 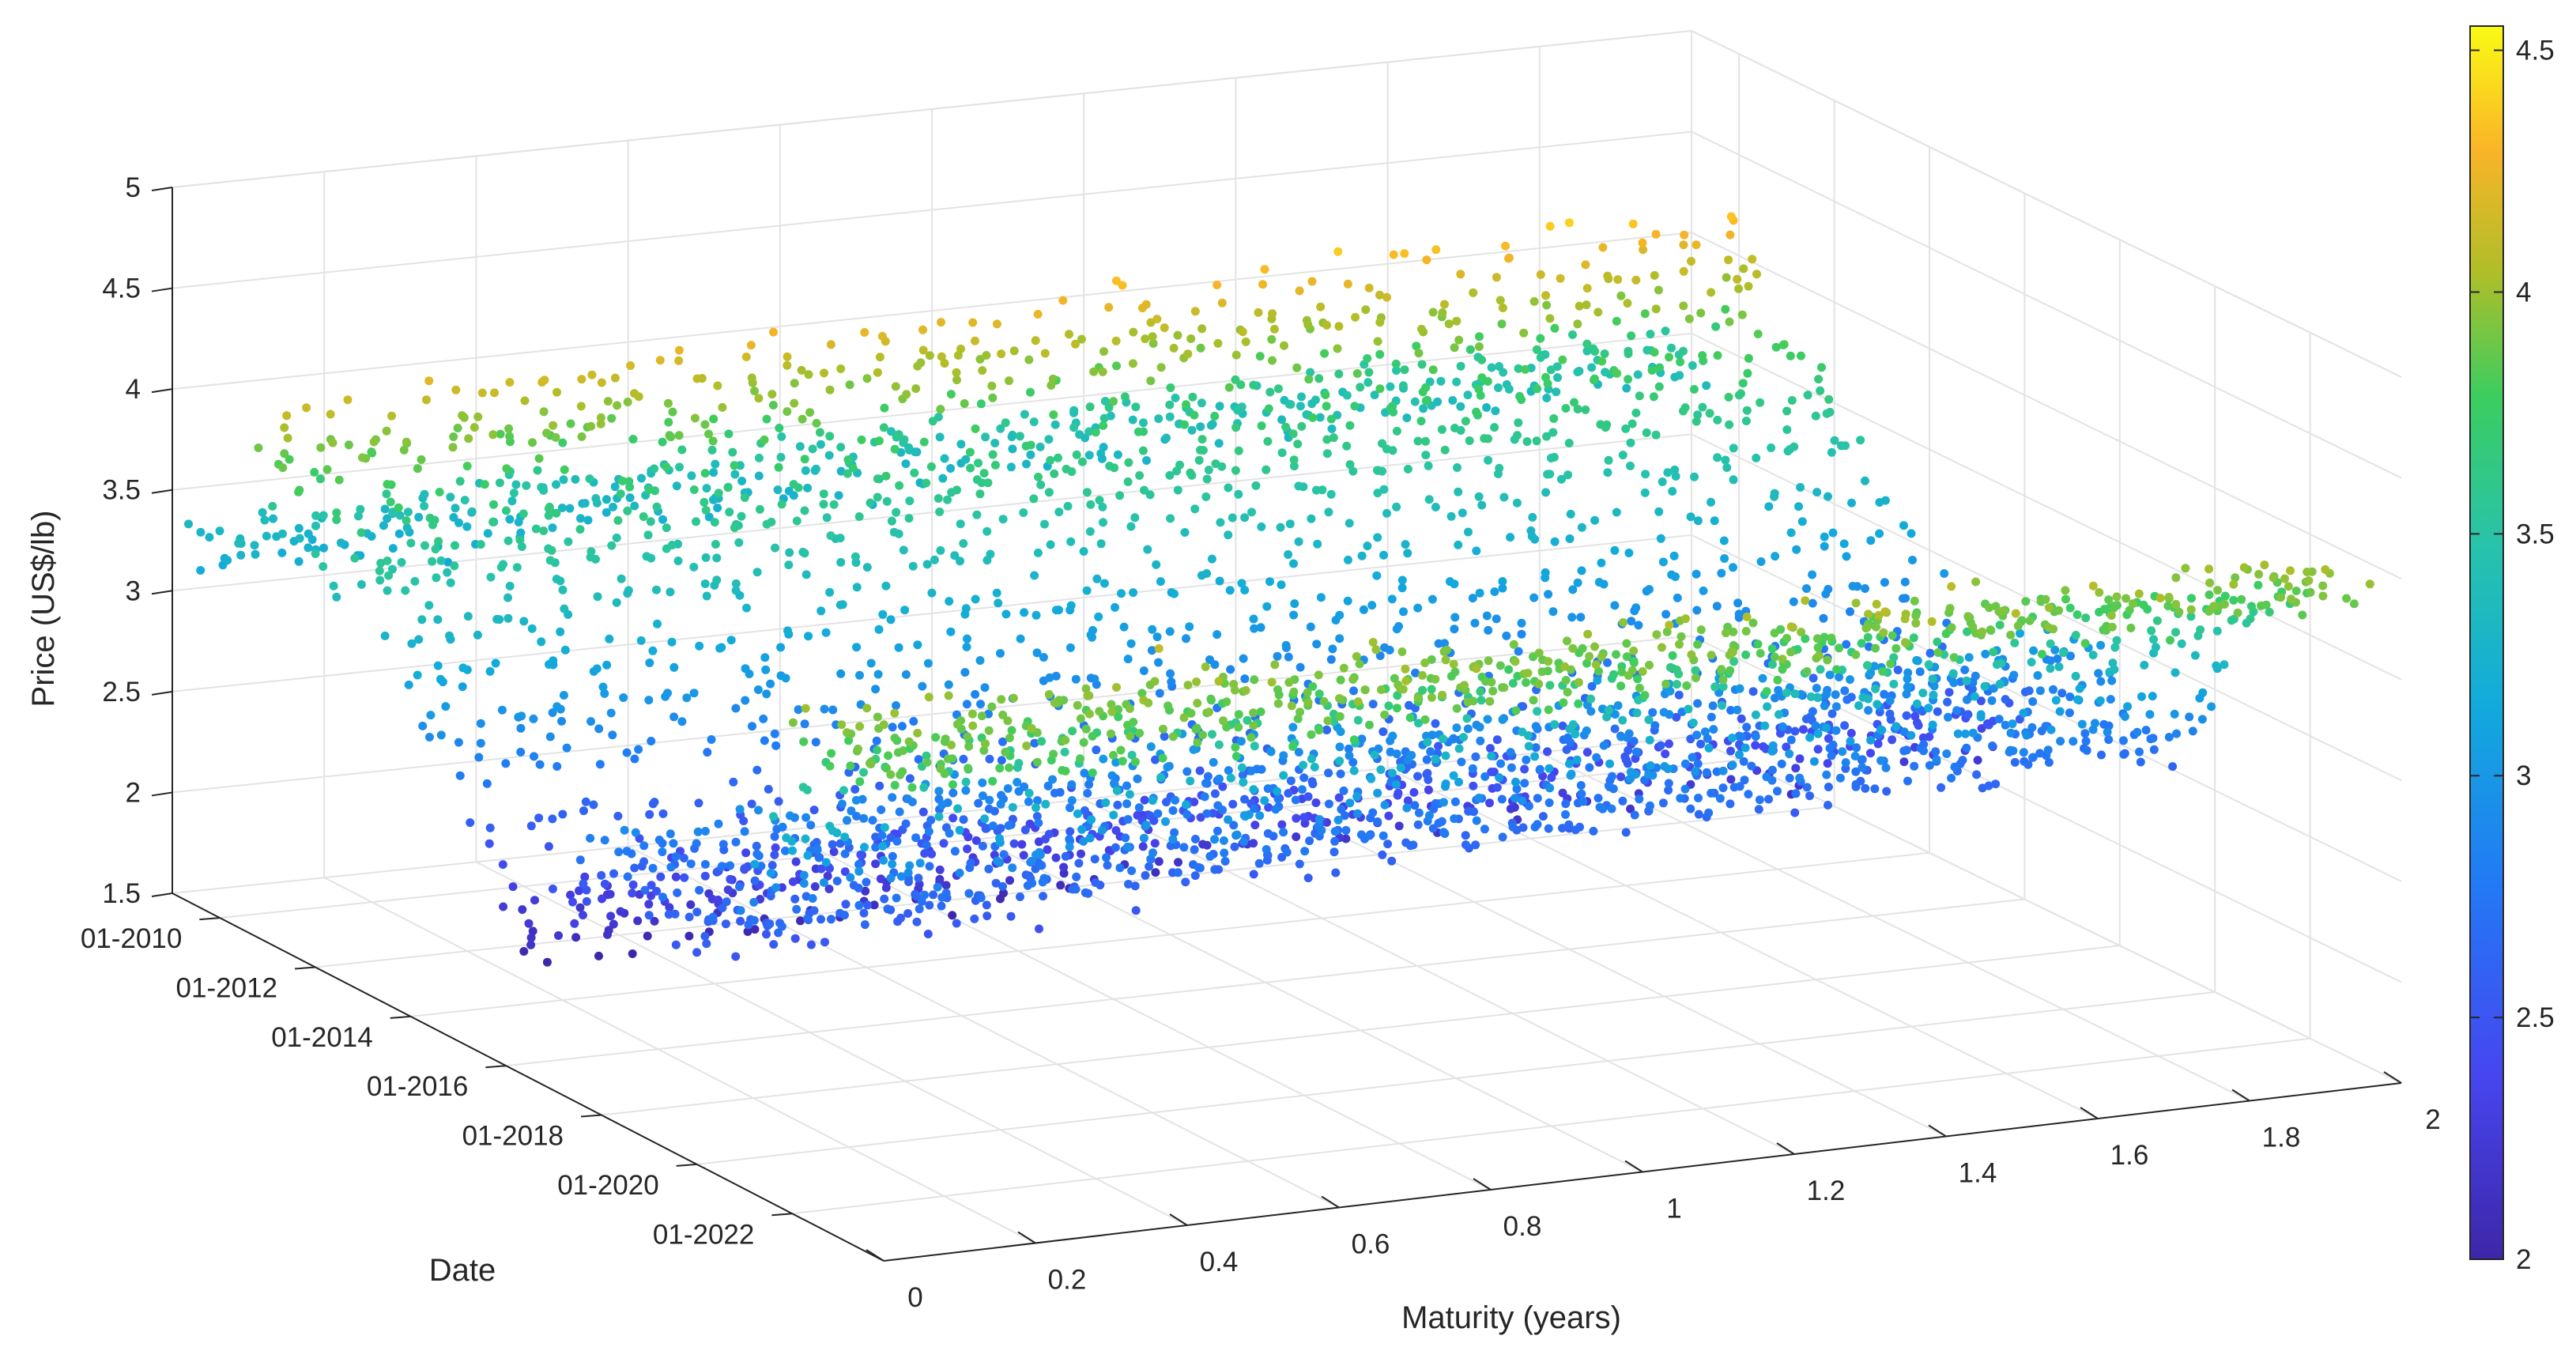 What do you see at coordinates (932, 209) in the screenshot?
I see `back-wall-gridline` at bounding box center [932, 209].